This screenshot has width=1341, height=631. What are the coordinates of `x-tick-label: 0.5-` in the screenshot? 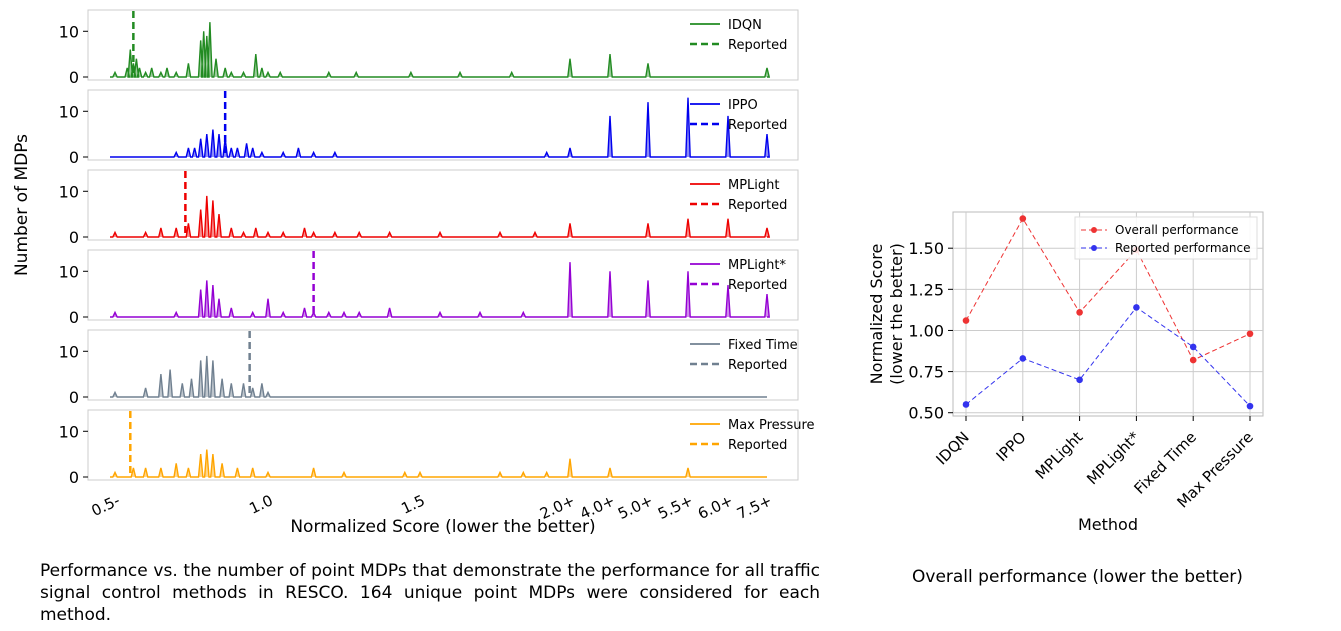 It's located at (106, 505).